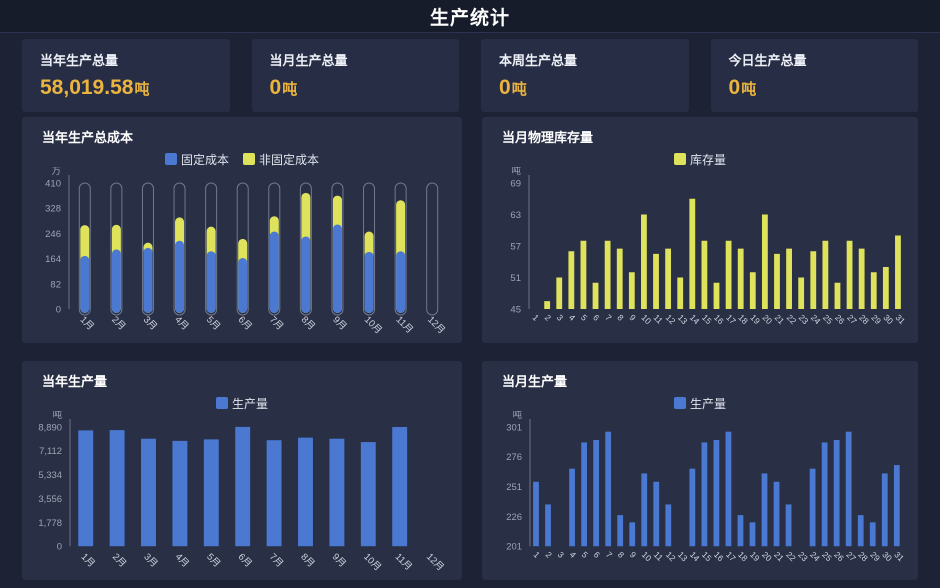 Image resolution: width=940 pixels, height=588 pixels. Describe the element at coordinates (719, 556) in the screenshot. I see `svg-text: 16` at that location.